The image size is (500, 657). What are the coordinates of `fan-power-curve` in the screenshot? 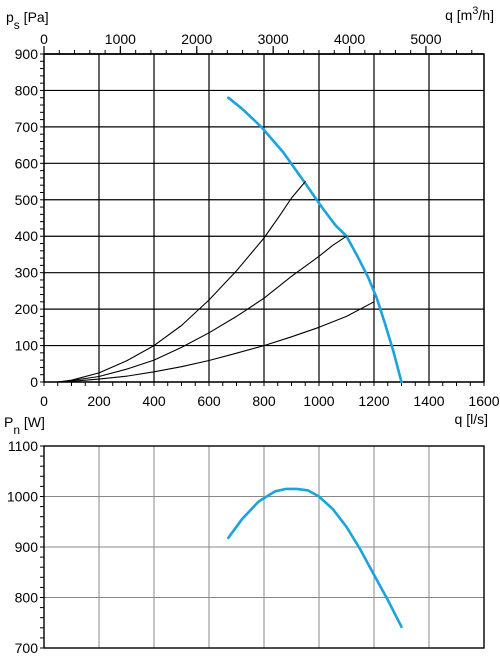 It's located at (315, 558).